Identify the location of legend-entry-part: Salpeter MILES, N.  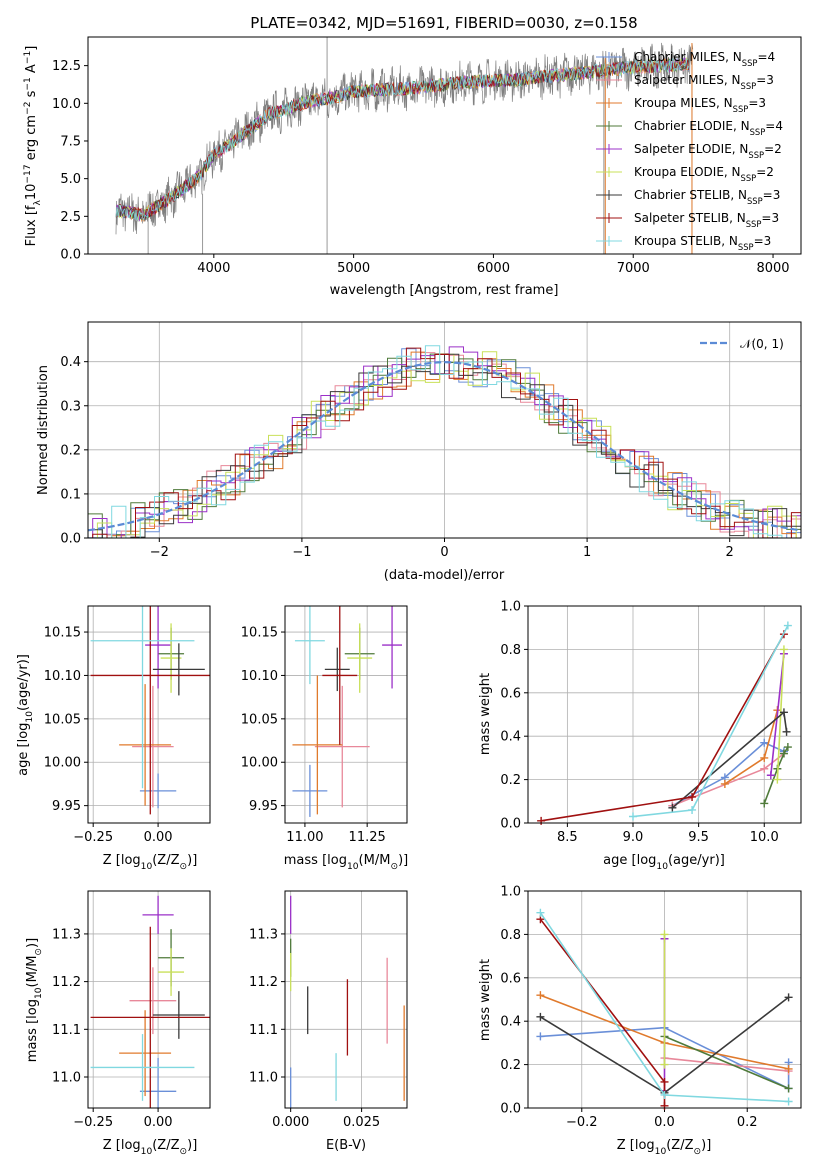
(687, 80).